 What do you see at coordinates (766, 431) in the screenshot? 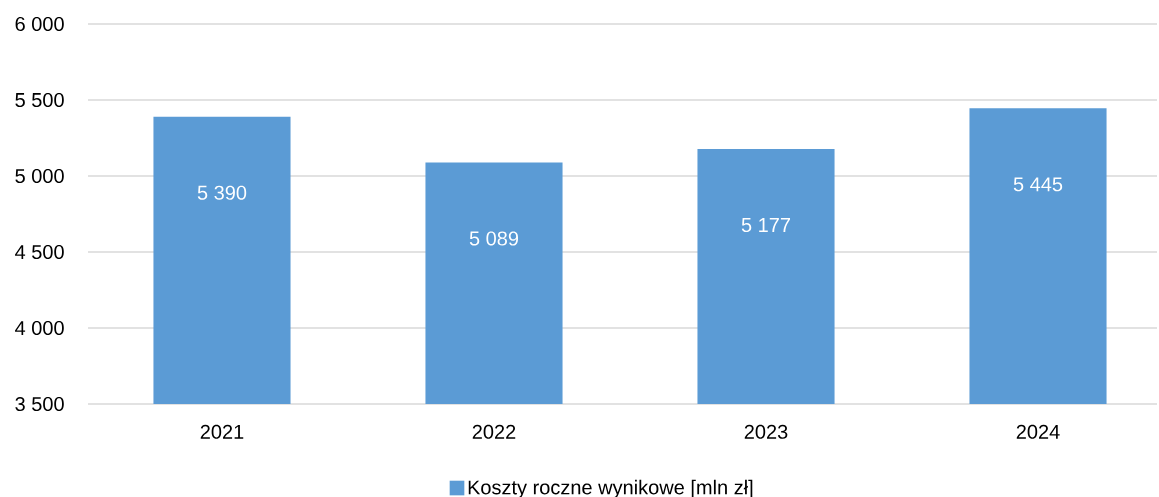
I see `x-tick-label: 2023` at bounding box center [766, 431].